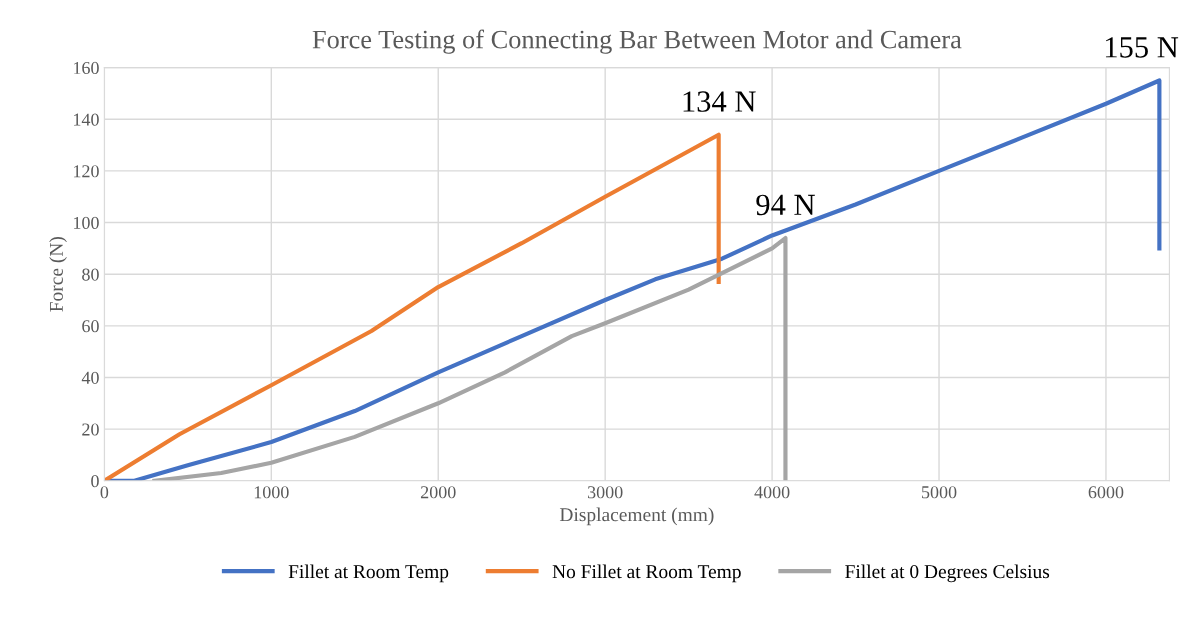 The height and width of the screenshot is (626, 1186). Describe the element at coordinates (86, 222) in the screenshot. I see `y-tick-label: 100` at that location.